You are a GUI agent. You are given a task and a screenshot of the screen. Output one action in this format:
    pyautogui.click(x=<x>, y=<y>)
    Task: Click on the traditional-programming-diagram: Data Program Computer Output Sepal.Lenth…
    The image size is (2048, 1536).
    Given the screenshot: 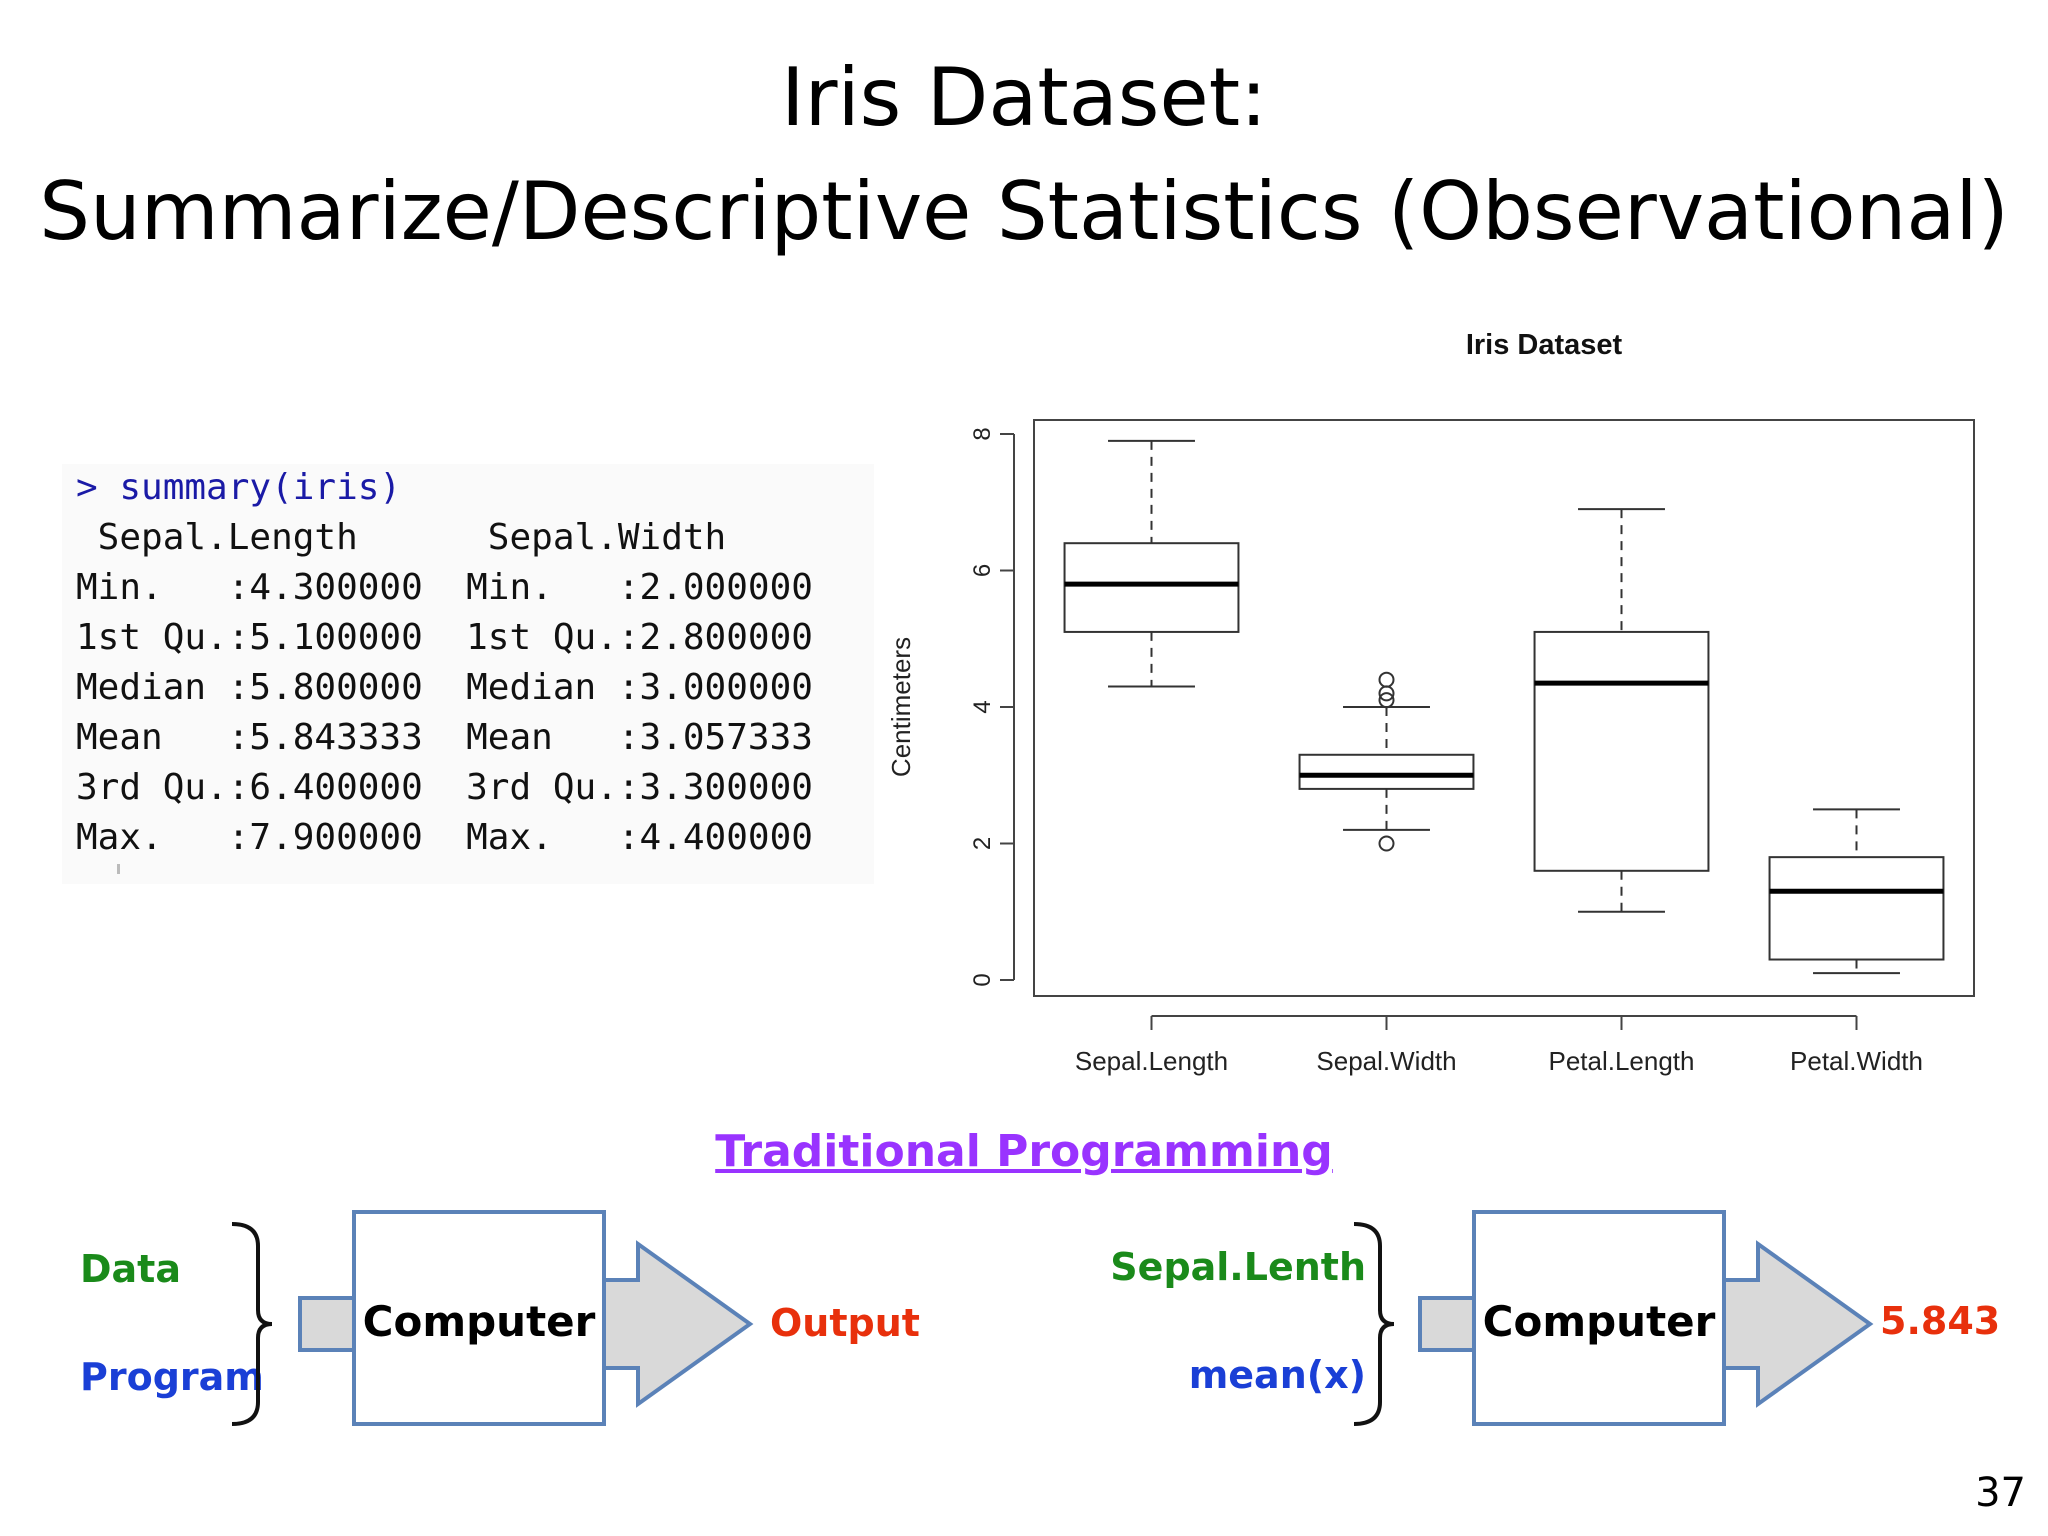 What is the action you would take?
    pyautogui.click(x=1040, y=1318)
    